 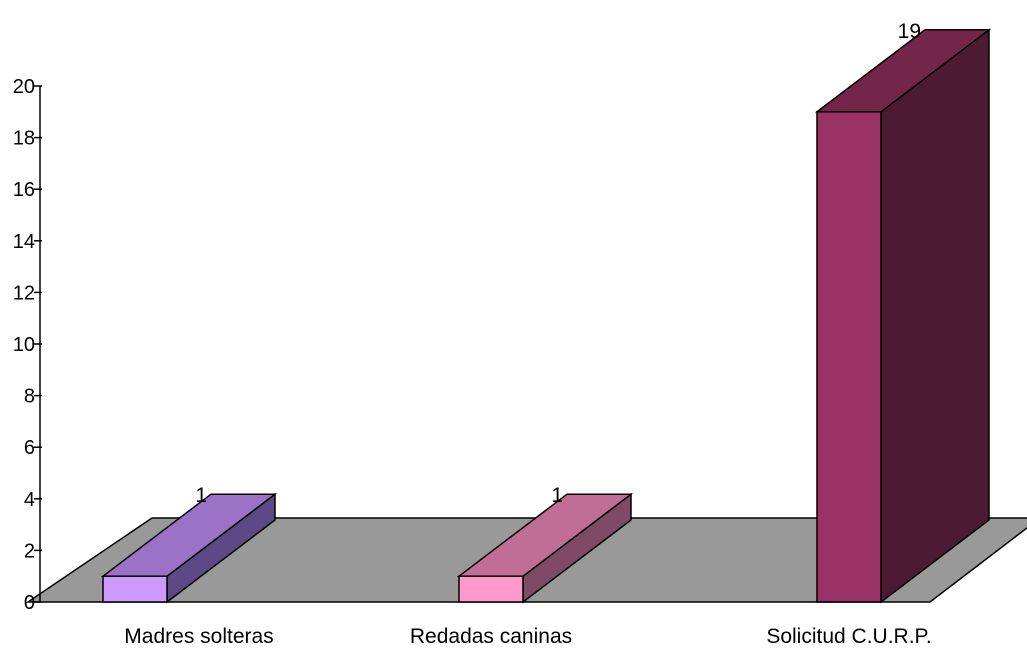 What do you see at coordinates (198, 636) in the screenshot?
I see `x-category-label: Madres solteras` at bounding box center [198, 636].